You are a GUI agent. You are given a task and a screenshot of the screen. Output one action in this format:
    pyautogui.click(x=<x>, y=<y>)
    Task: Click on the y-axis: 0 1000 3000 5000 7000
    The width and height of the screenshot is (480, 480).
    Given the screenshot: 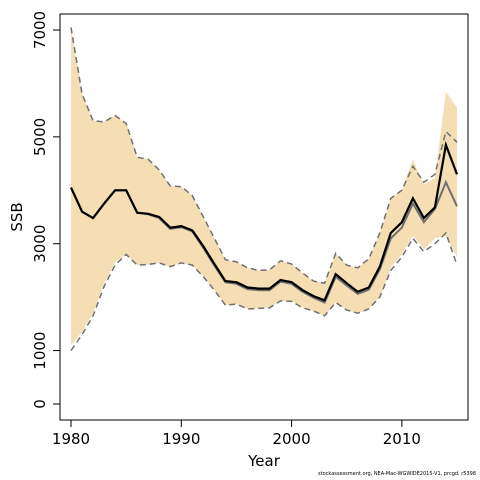 What is the action you would take?
    pyautogui.click(x=45, y=210)
    